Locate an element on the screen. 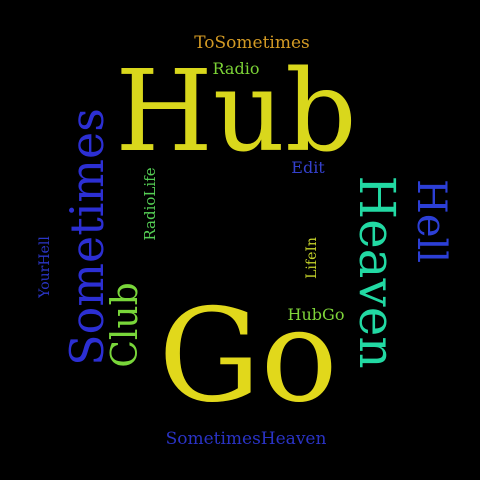  word-heaven: Heaven is located at coordinates (377, 271).